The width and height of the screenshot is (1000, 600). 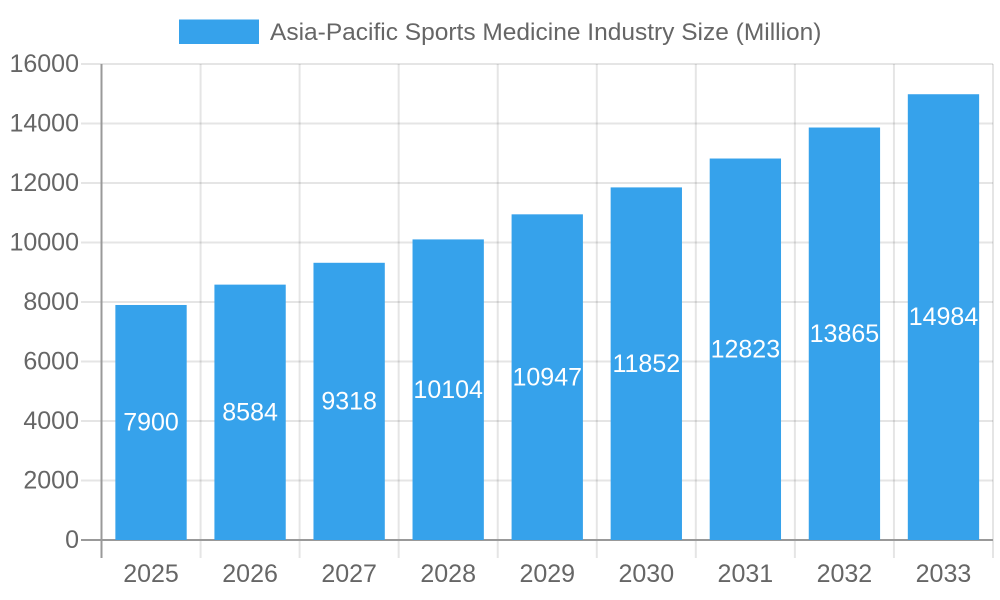 I want to click on svg-text: 8000, so click(x=51, y=302).